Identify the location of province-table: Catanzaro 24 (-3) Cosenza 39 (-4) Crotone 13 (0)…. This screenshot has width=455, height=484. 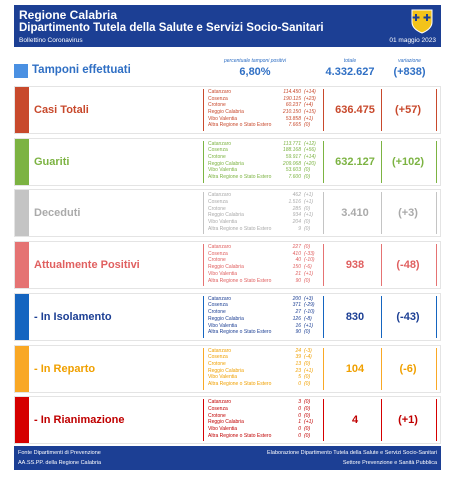
(259, 368).